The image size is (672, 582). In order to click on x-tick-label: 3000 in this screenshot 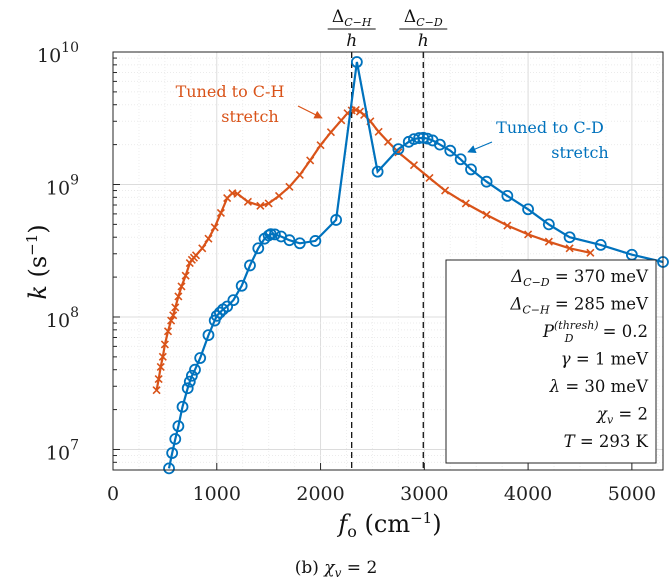, I will do `click(424, 494)`.